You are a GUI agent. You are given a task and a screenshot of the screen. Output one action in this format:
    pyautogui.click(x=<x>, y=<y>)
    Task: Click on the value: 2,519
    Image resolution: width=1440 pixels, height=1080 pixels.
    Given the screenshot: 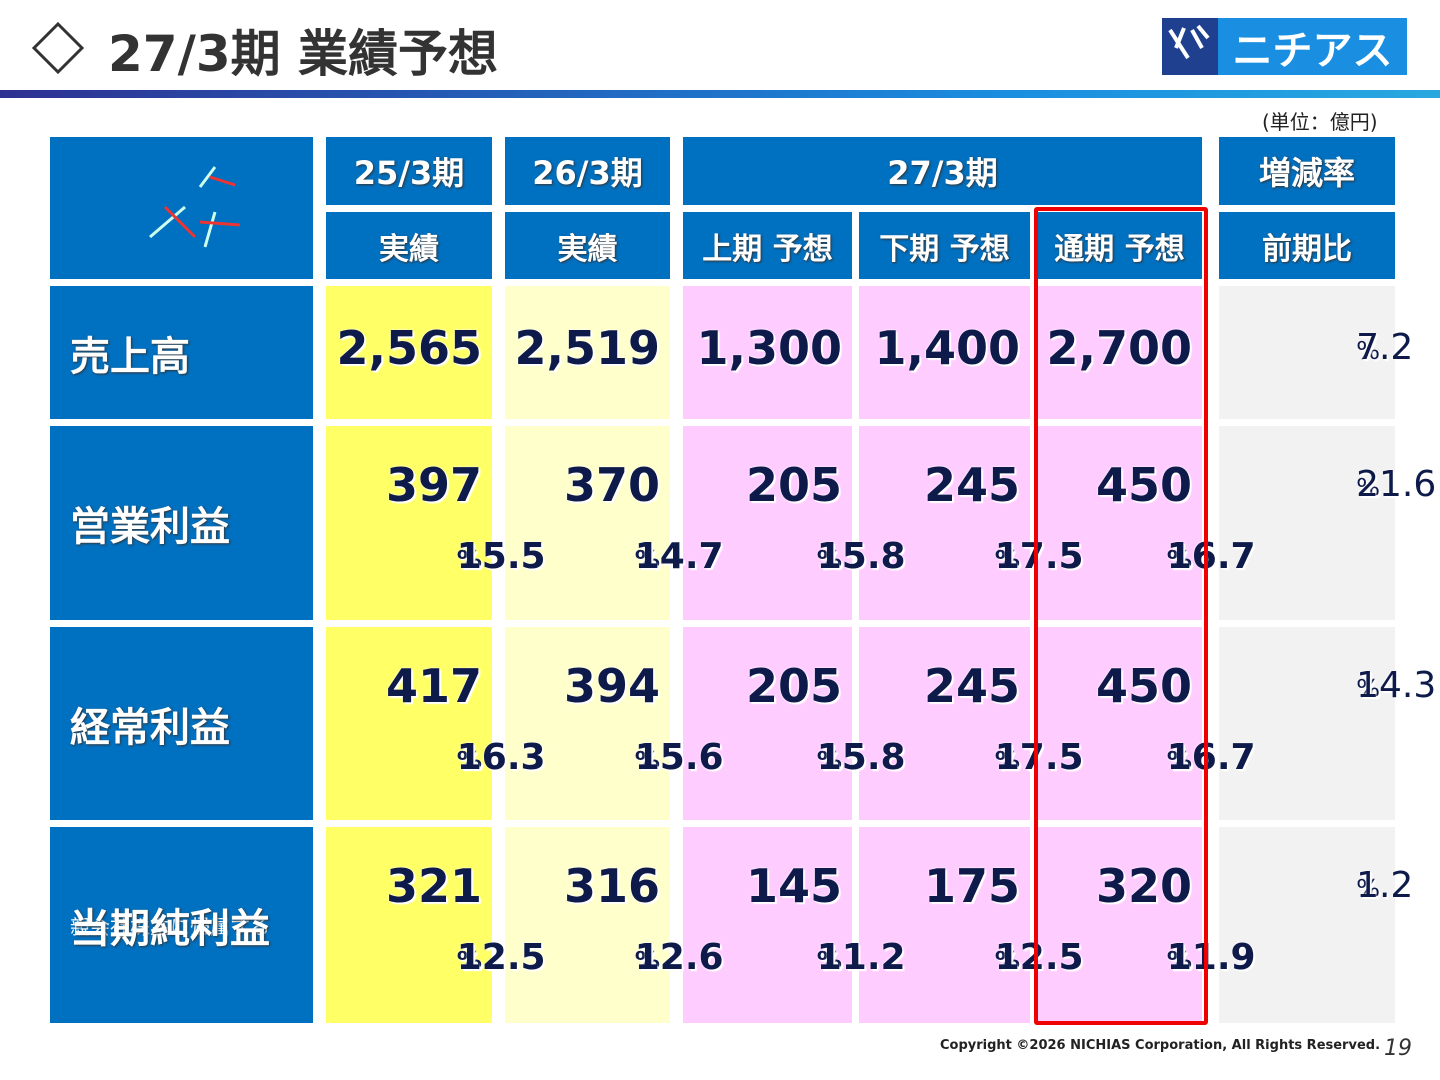 What is the action you would take?
    pyautogui.click(x=587, y=348)
    